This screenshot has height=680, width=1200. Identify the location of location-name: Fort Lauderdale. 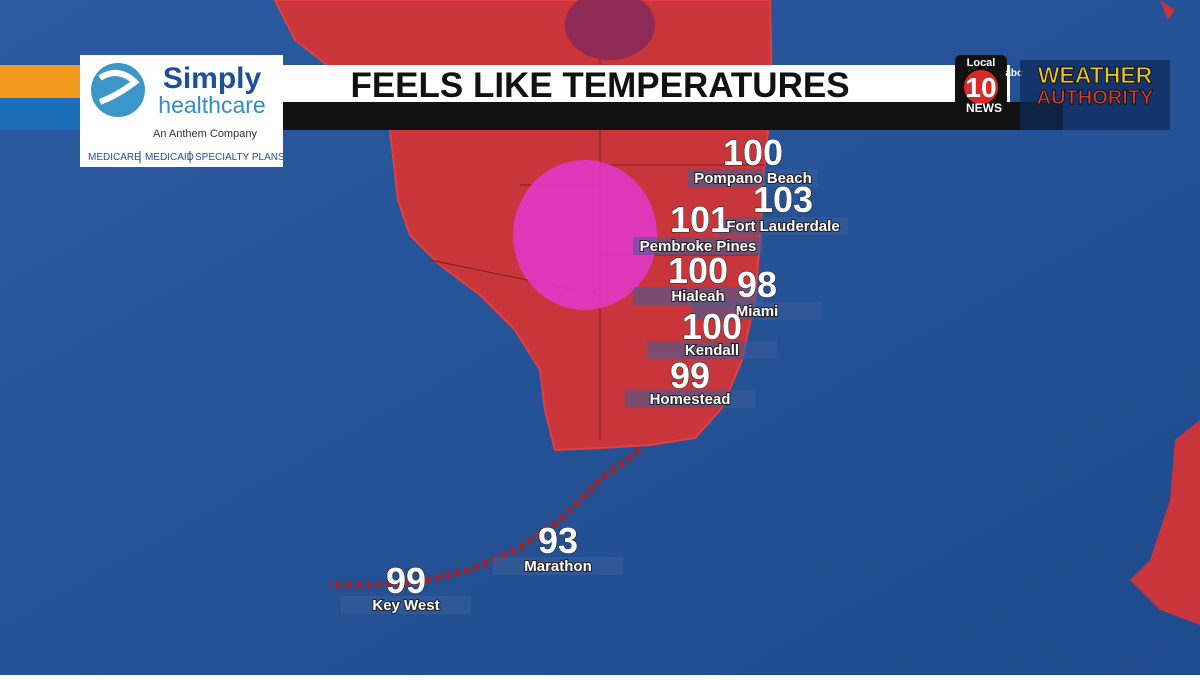
(782, 226).